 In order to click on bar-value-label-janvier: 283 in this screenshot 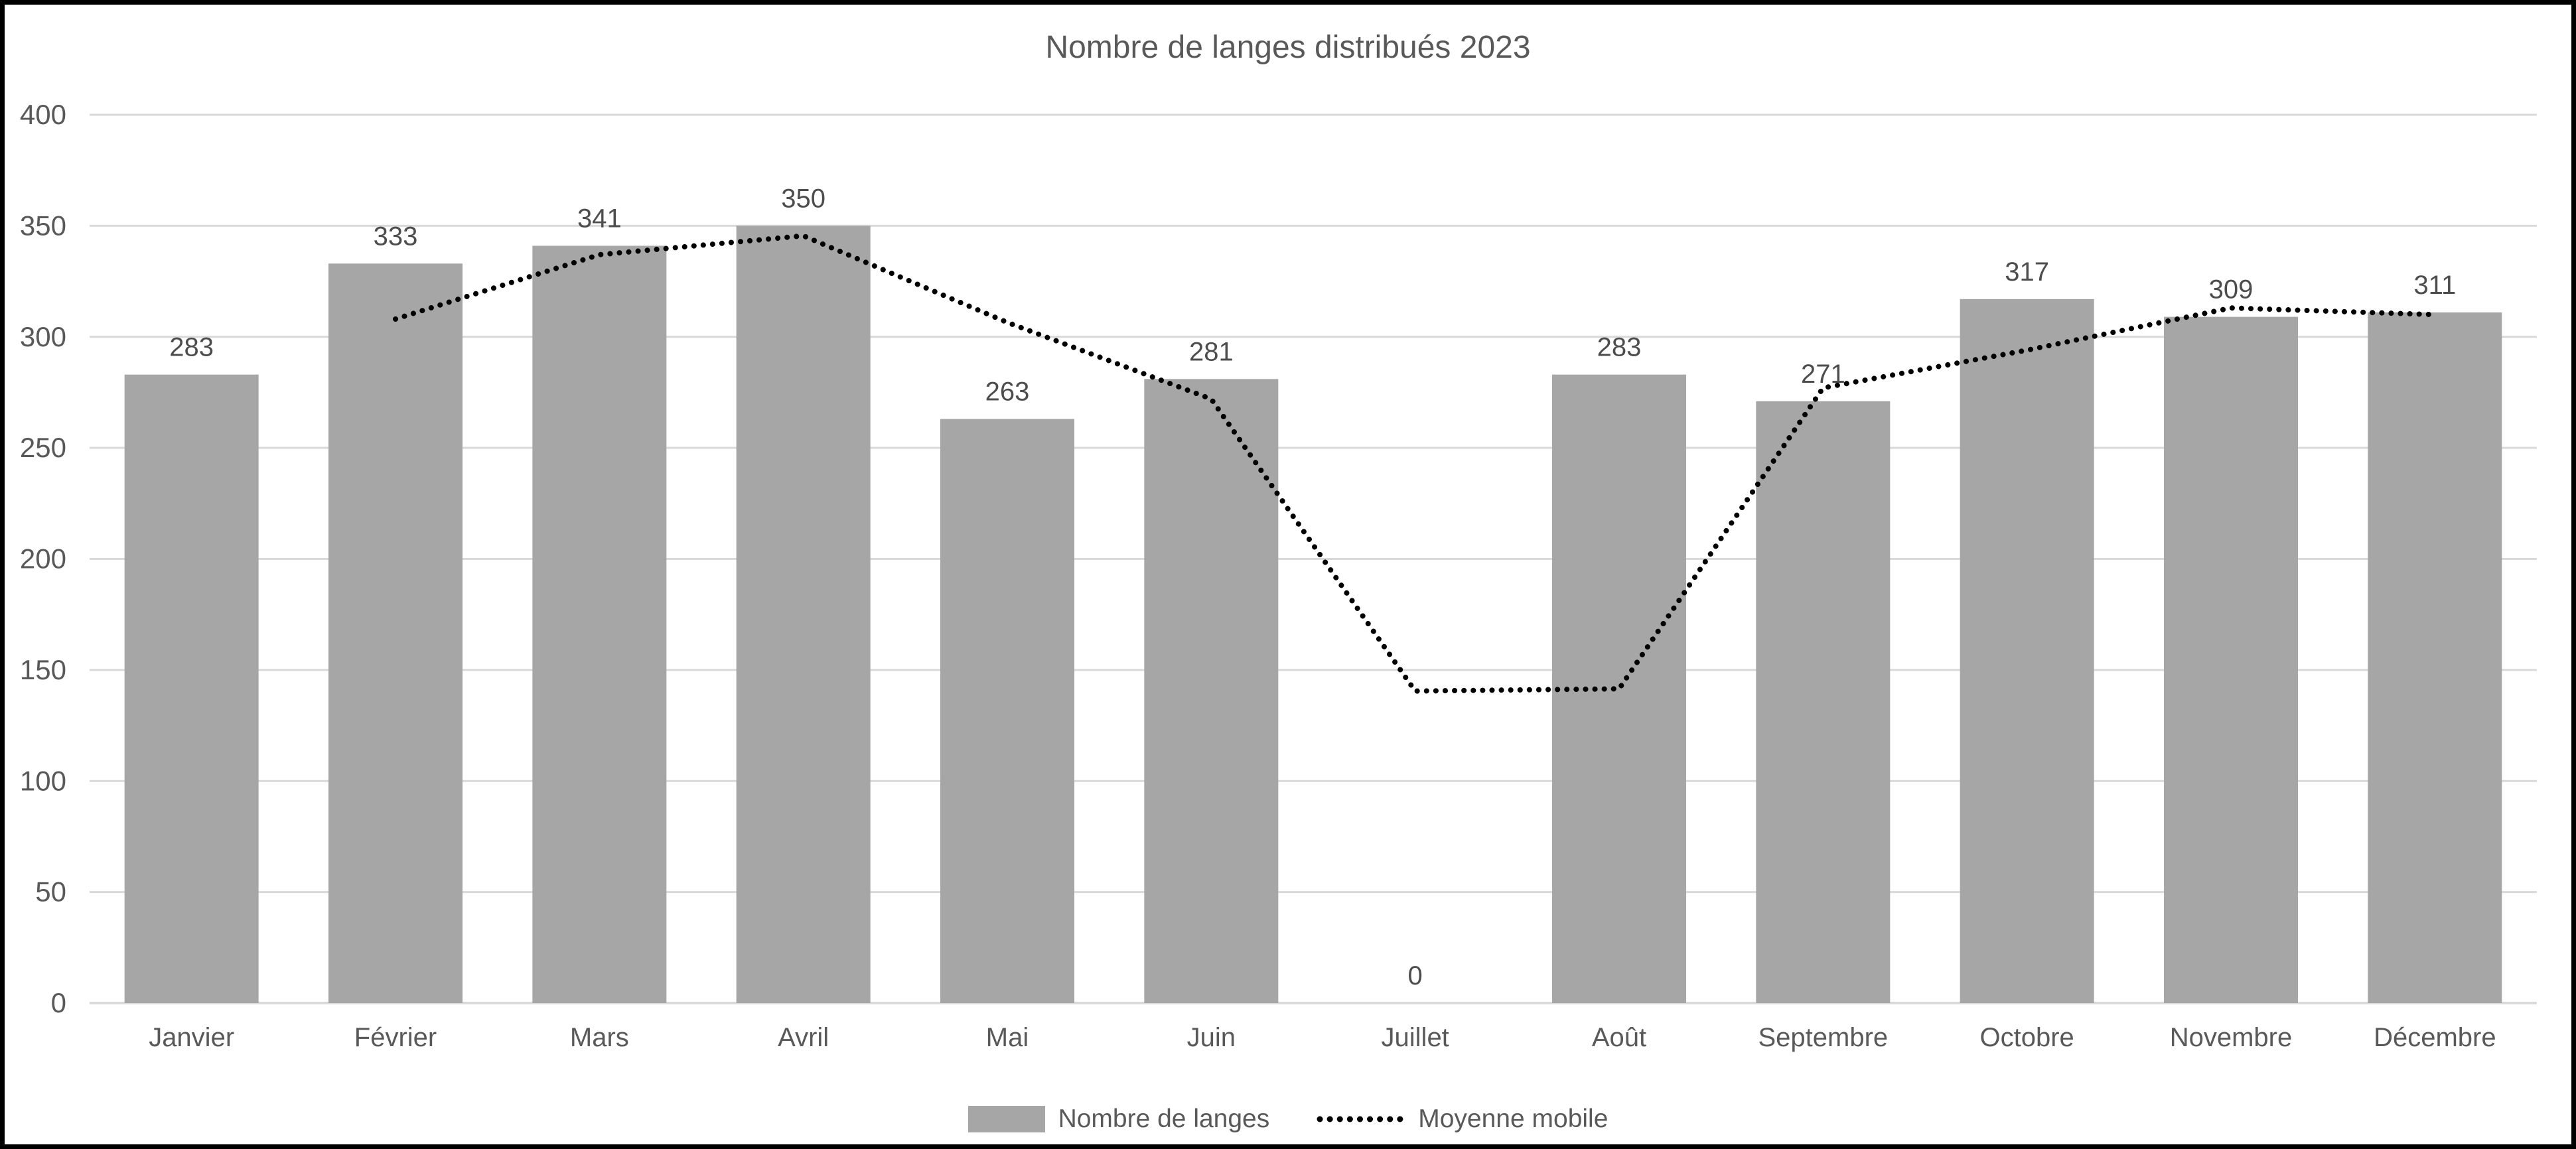, I will do `click(192, 347)`.